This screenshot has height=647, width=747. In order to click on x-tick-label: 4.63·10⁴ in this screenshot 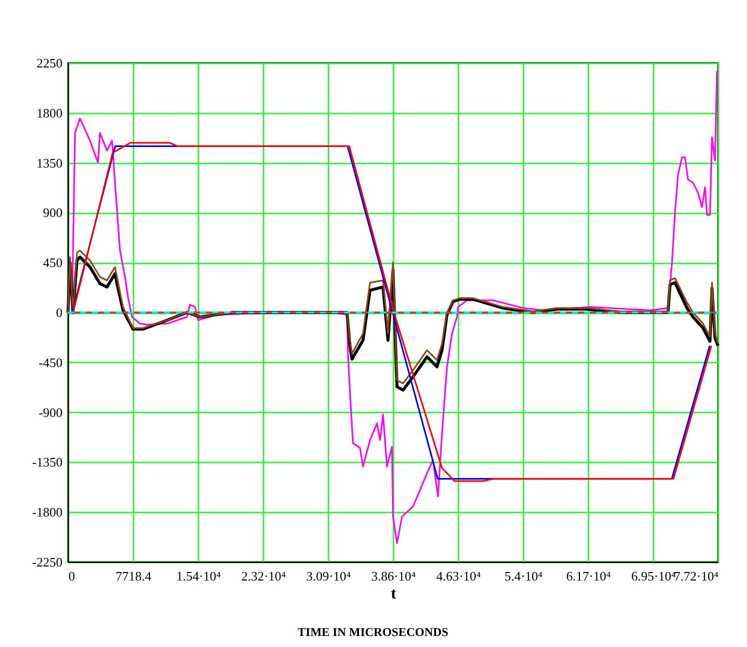, I will do `click(459, 576)`.